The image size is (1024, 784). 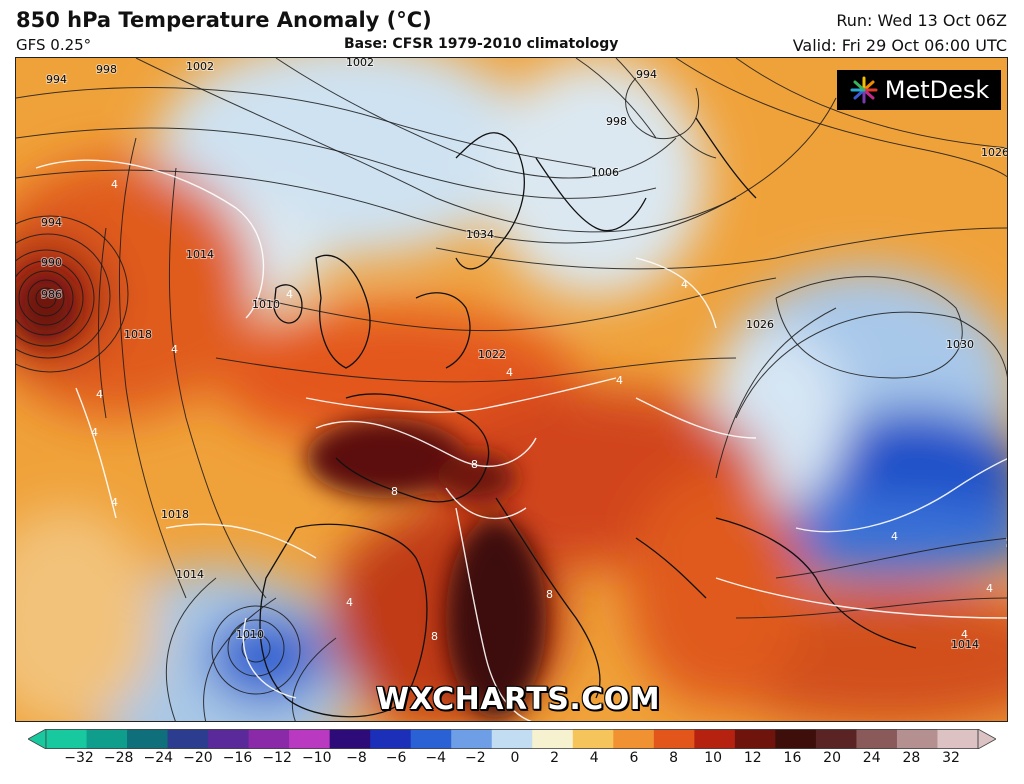 I want to click on colorbar-tick-label: 24, so click(x=871, y=758).